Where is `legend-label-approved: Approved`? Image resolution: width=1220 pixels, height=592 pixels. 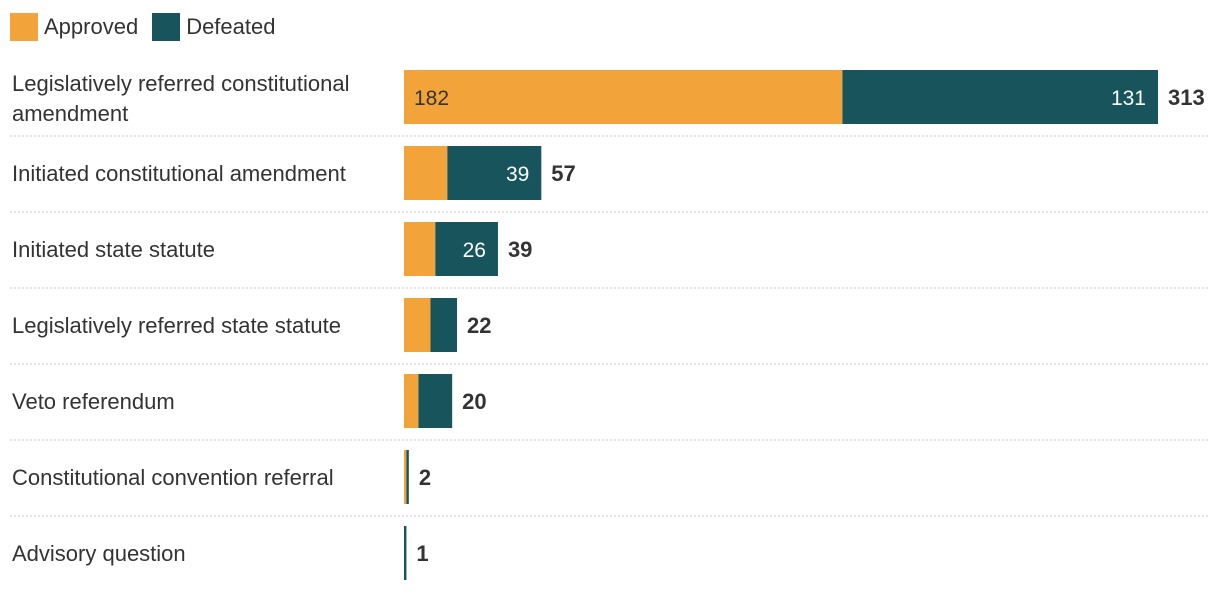 legend-label-approved: Approved is located at coordinates (91, 26).